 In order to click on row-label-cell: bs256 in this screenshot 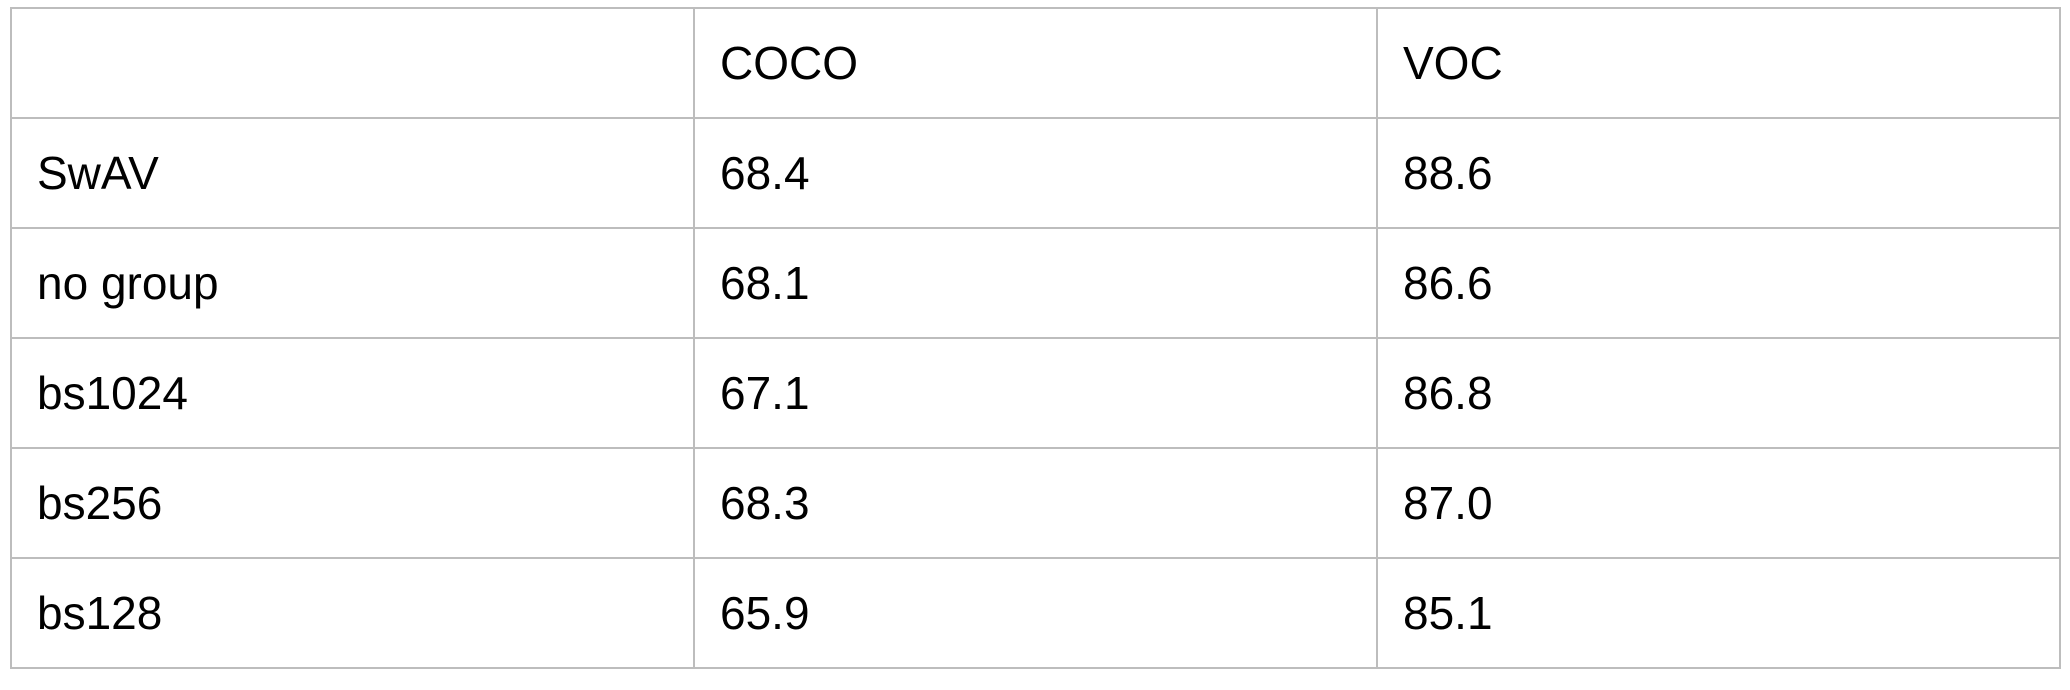, I will do `click(352, 503)`.